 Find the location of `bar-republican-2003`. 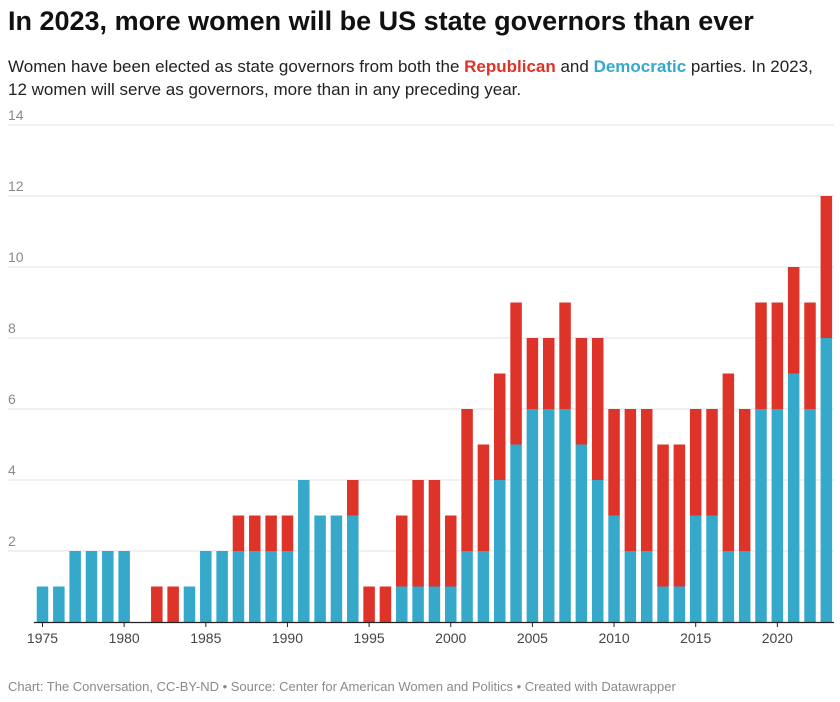

bar-republican-2003 is located at coordinates (499, 426).